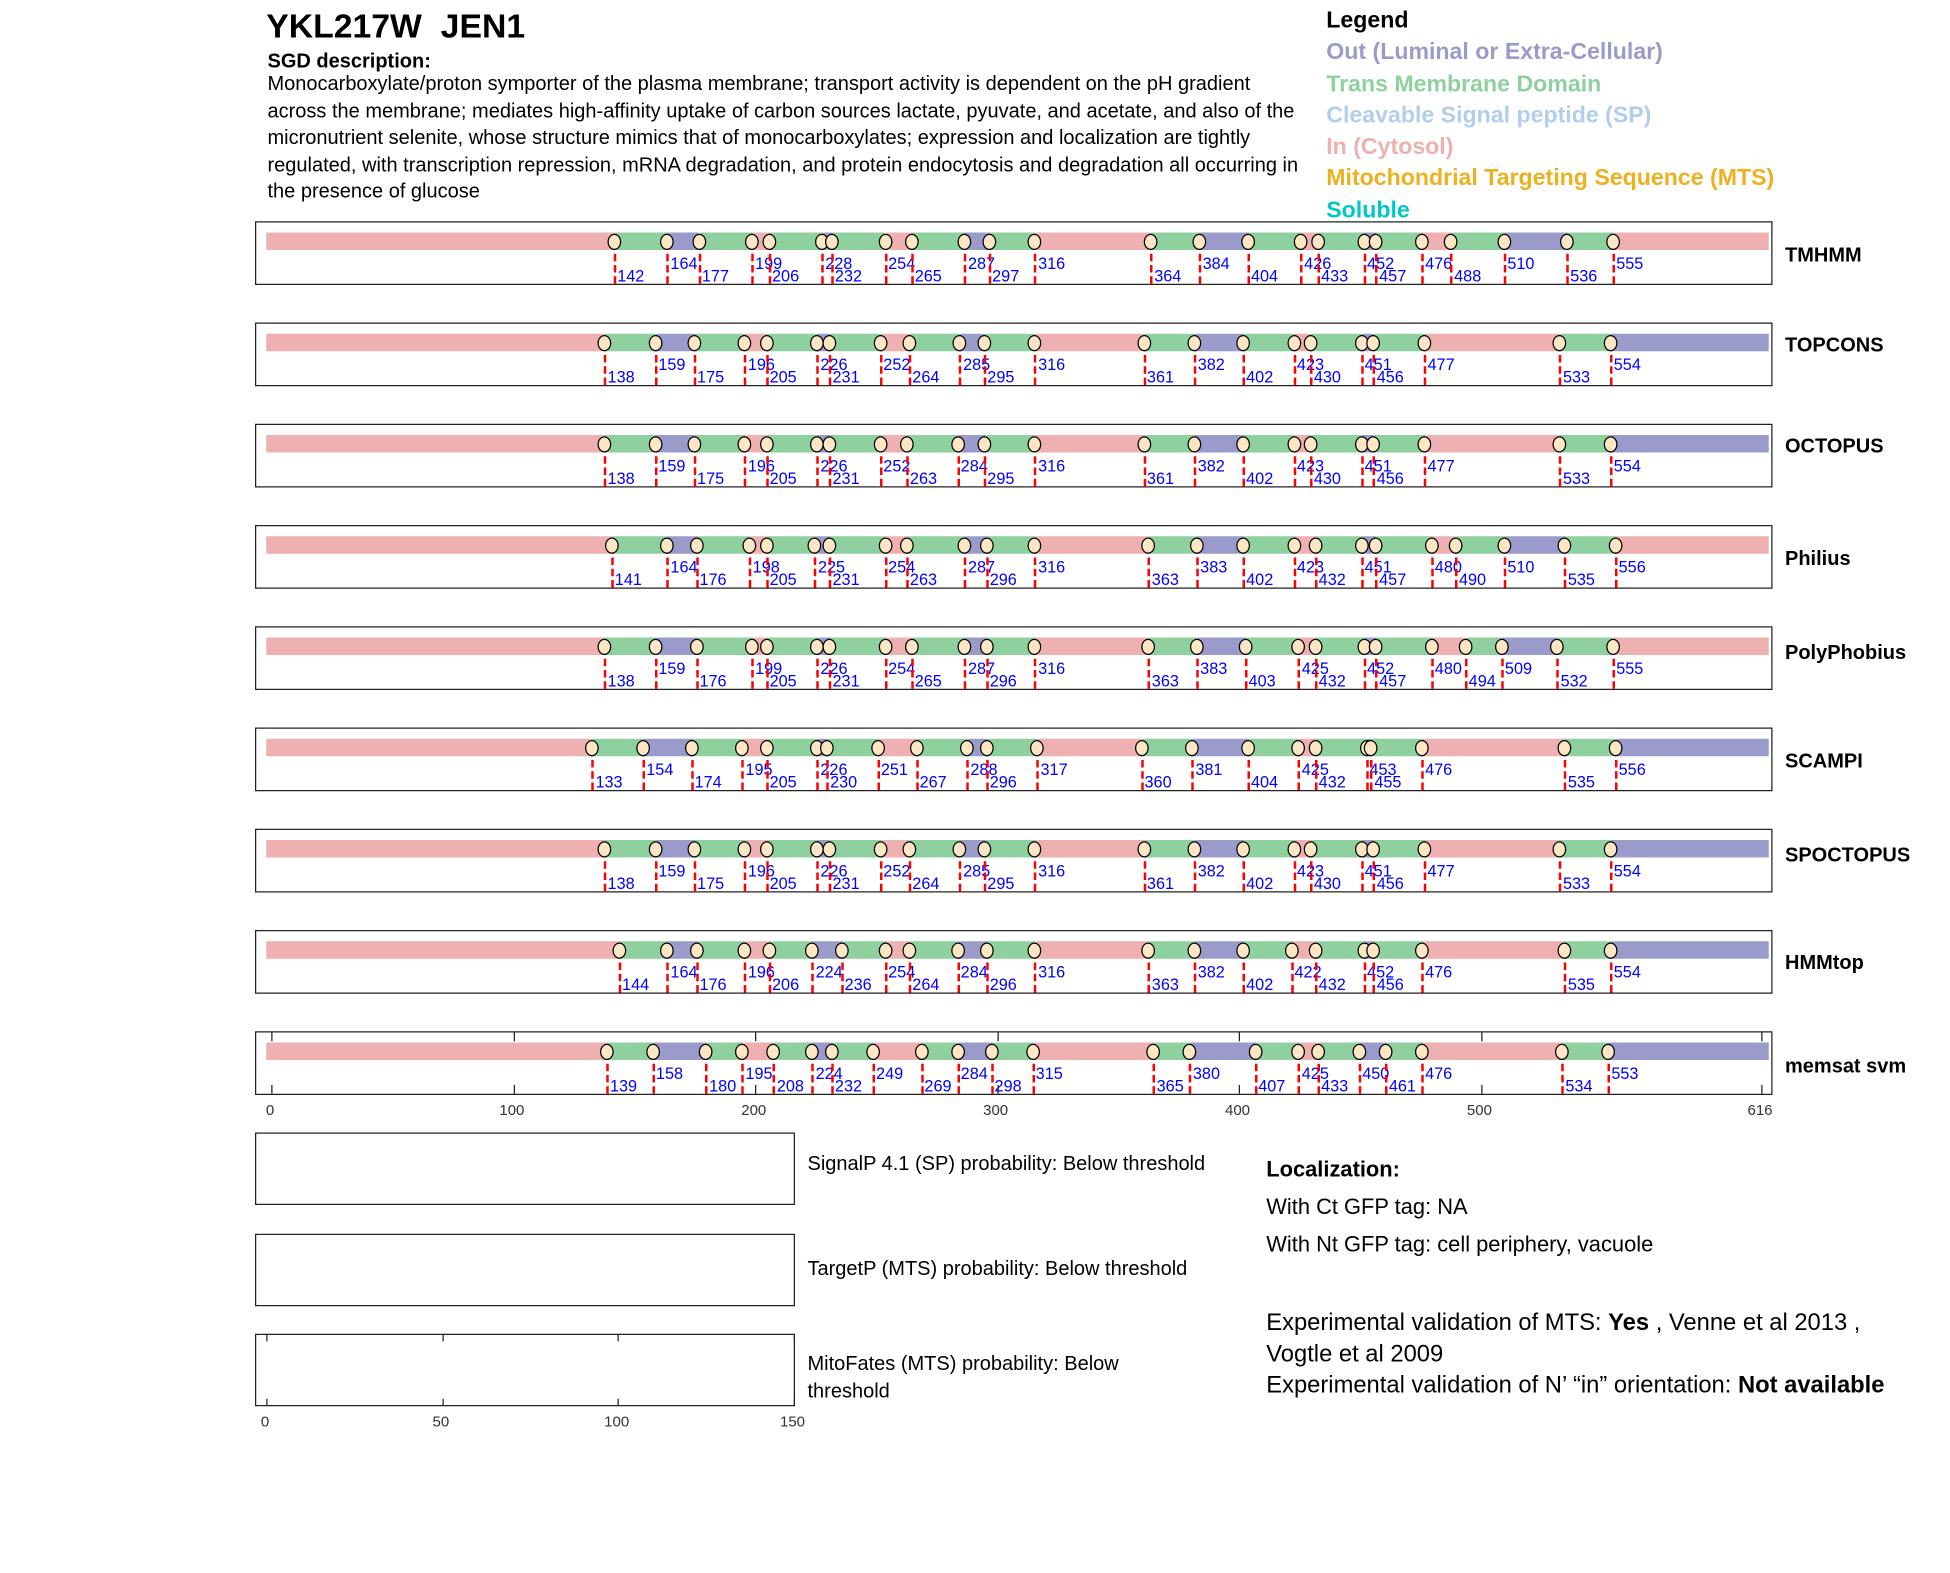 The height and width of the screenshot is (1573, 1950). I want to click on localization-heading: Localization:, so click(1333, 1169).